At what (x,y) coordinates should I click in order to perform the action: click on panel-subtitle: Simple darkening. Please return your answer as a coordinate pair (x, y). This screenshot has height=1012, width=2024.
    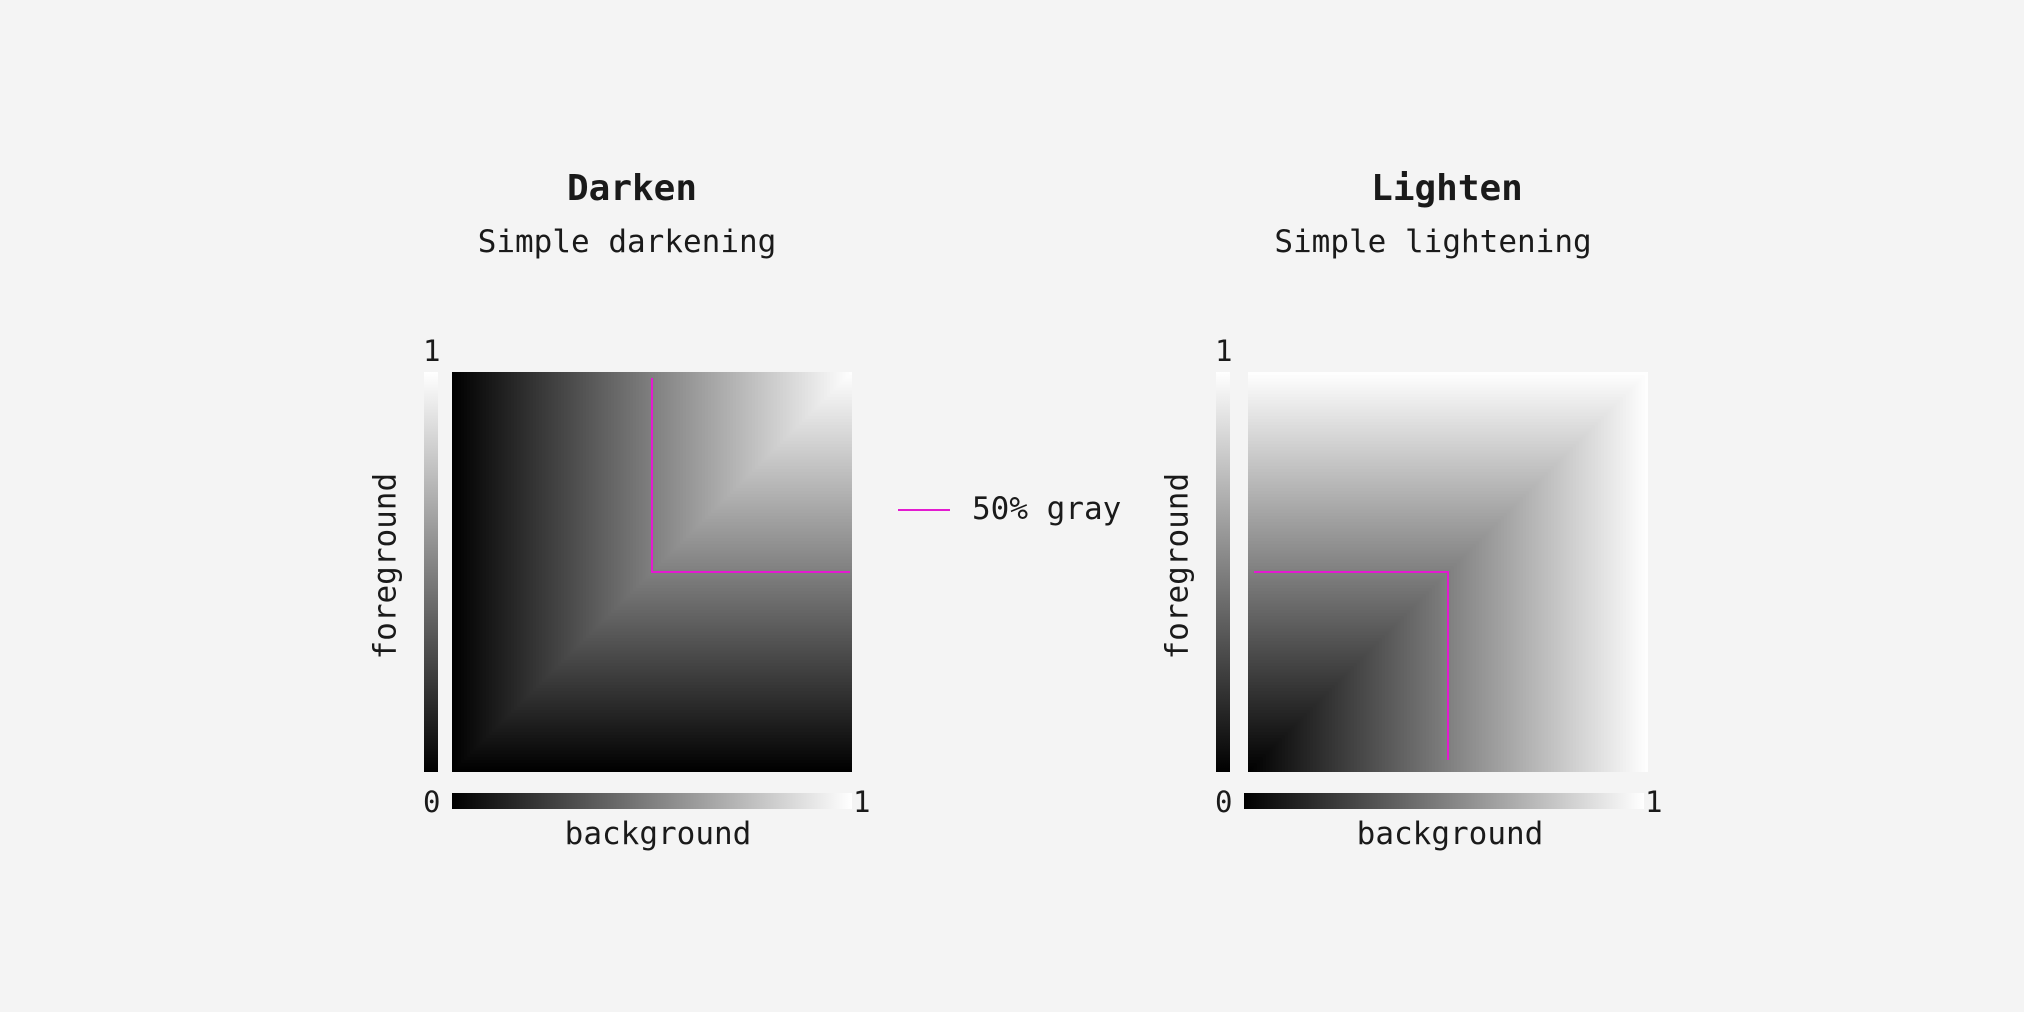
    Looking at the image, I should click on (627, 242).